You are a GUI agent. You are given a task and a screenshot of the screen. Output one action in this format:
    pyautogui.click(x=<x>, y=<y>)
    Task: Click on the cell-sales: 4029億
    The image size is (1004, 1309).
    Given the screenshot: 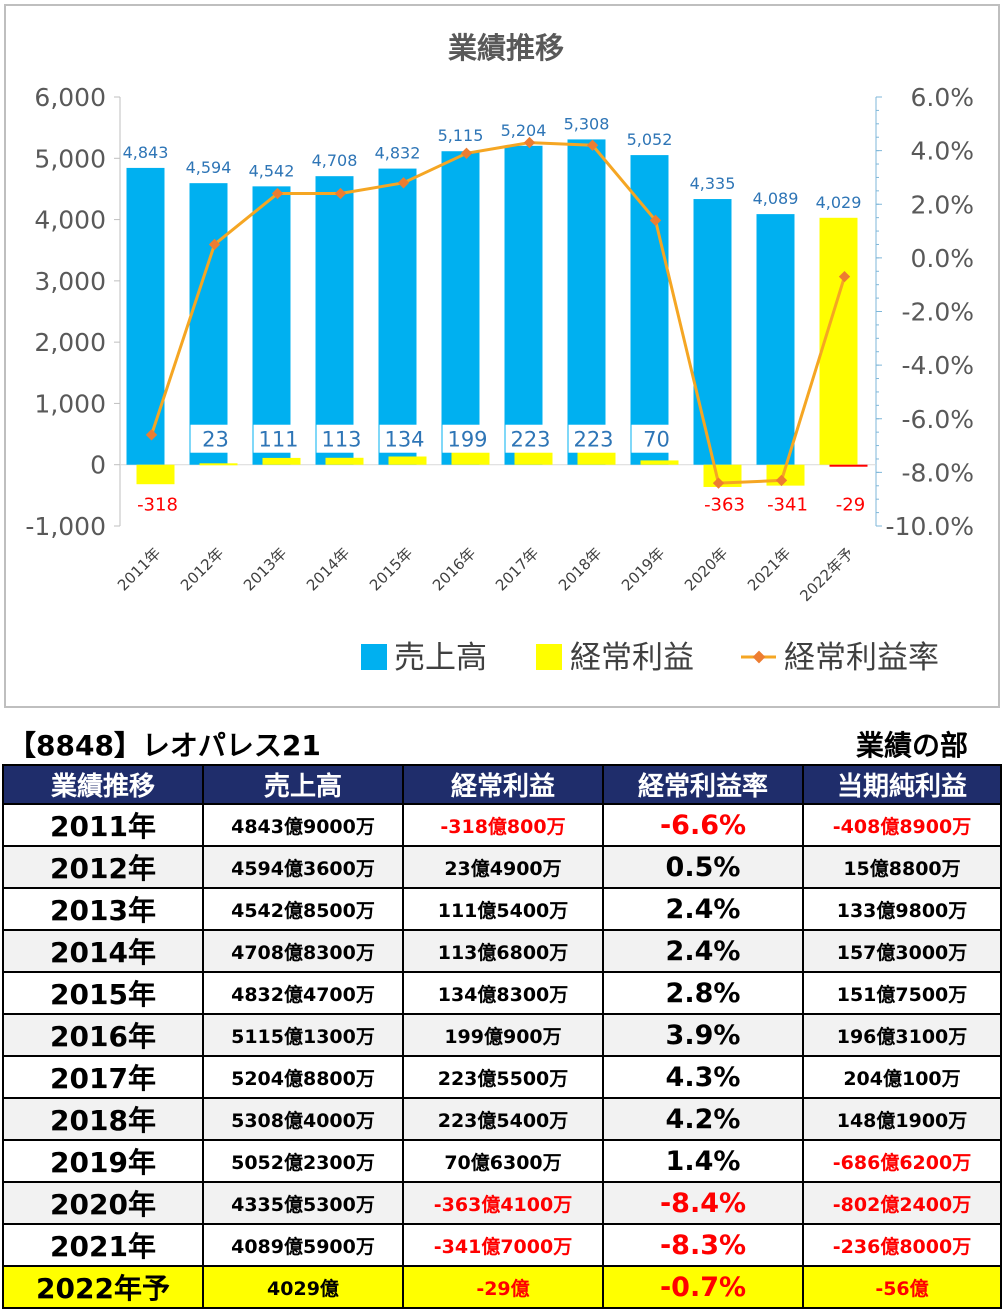 What is the action you would take?
    pyautogui.click(x=303, y=1287)
    